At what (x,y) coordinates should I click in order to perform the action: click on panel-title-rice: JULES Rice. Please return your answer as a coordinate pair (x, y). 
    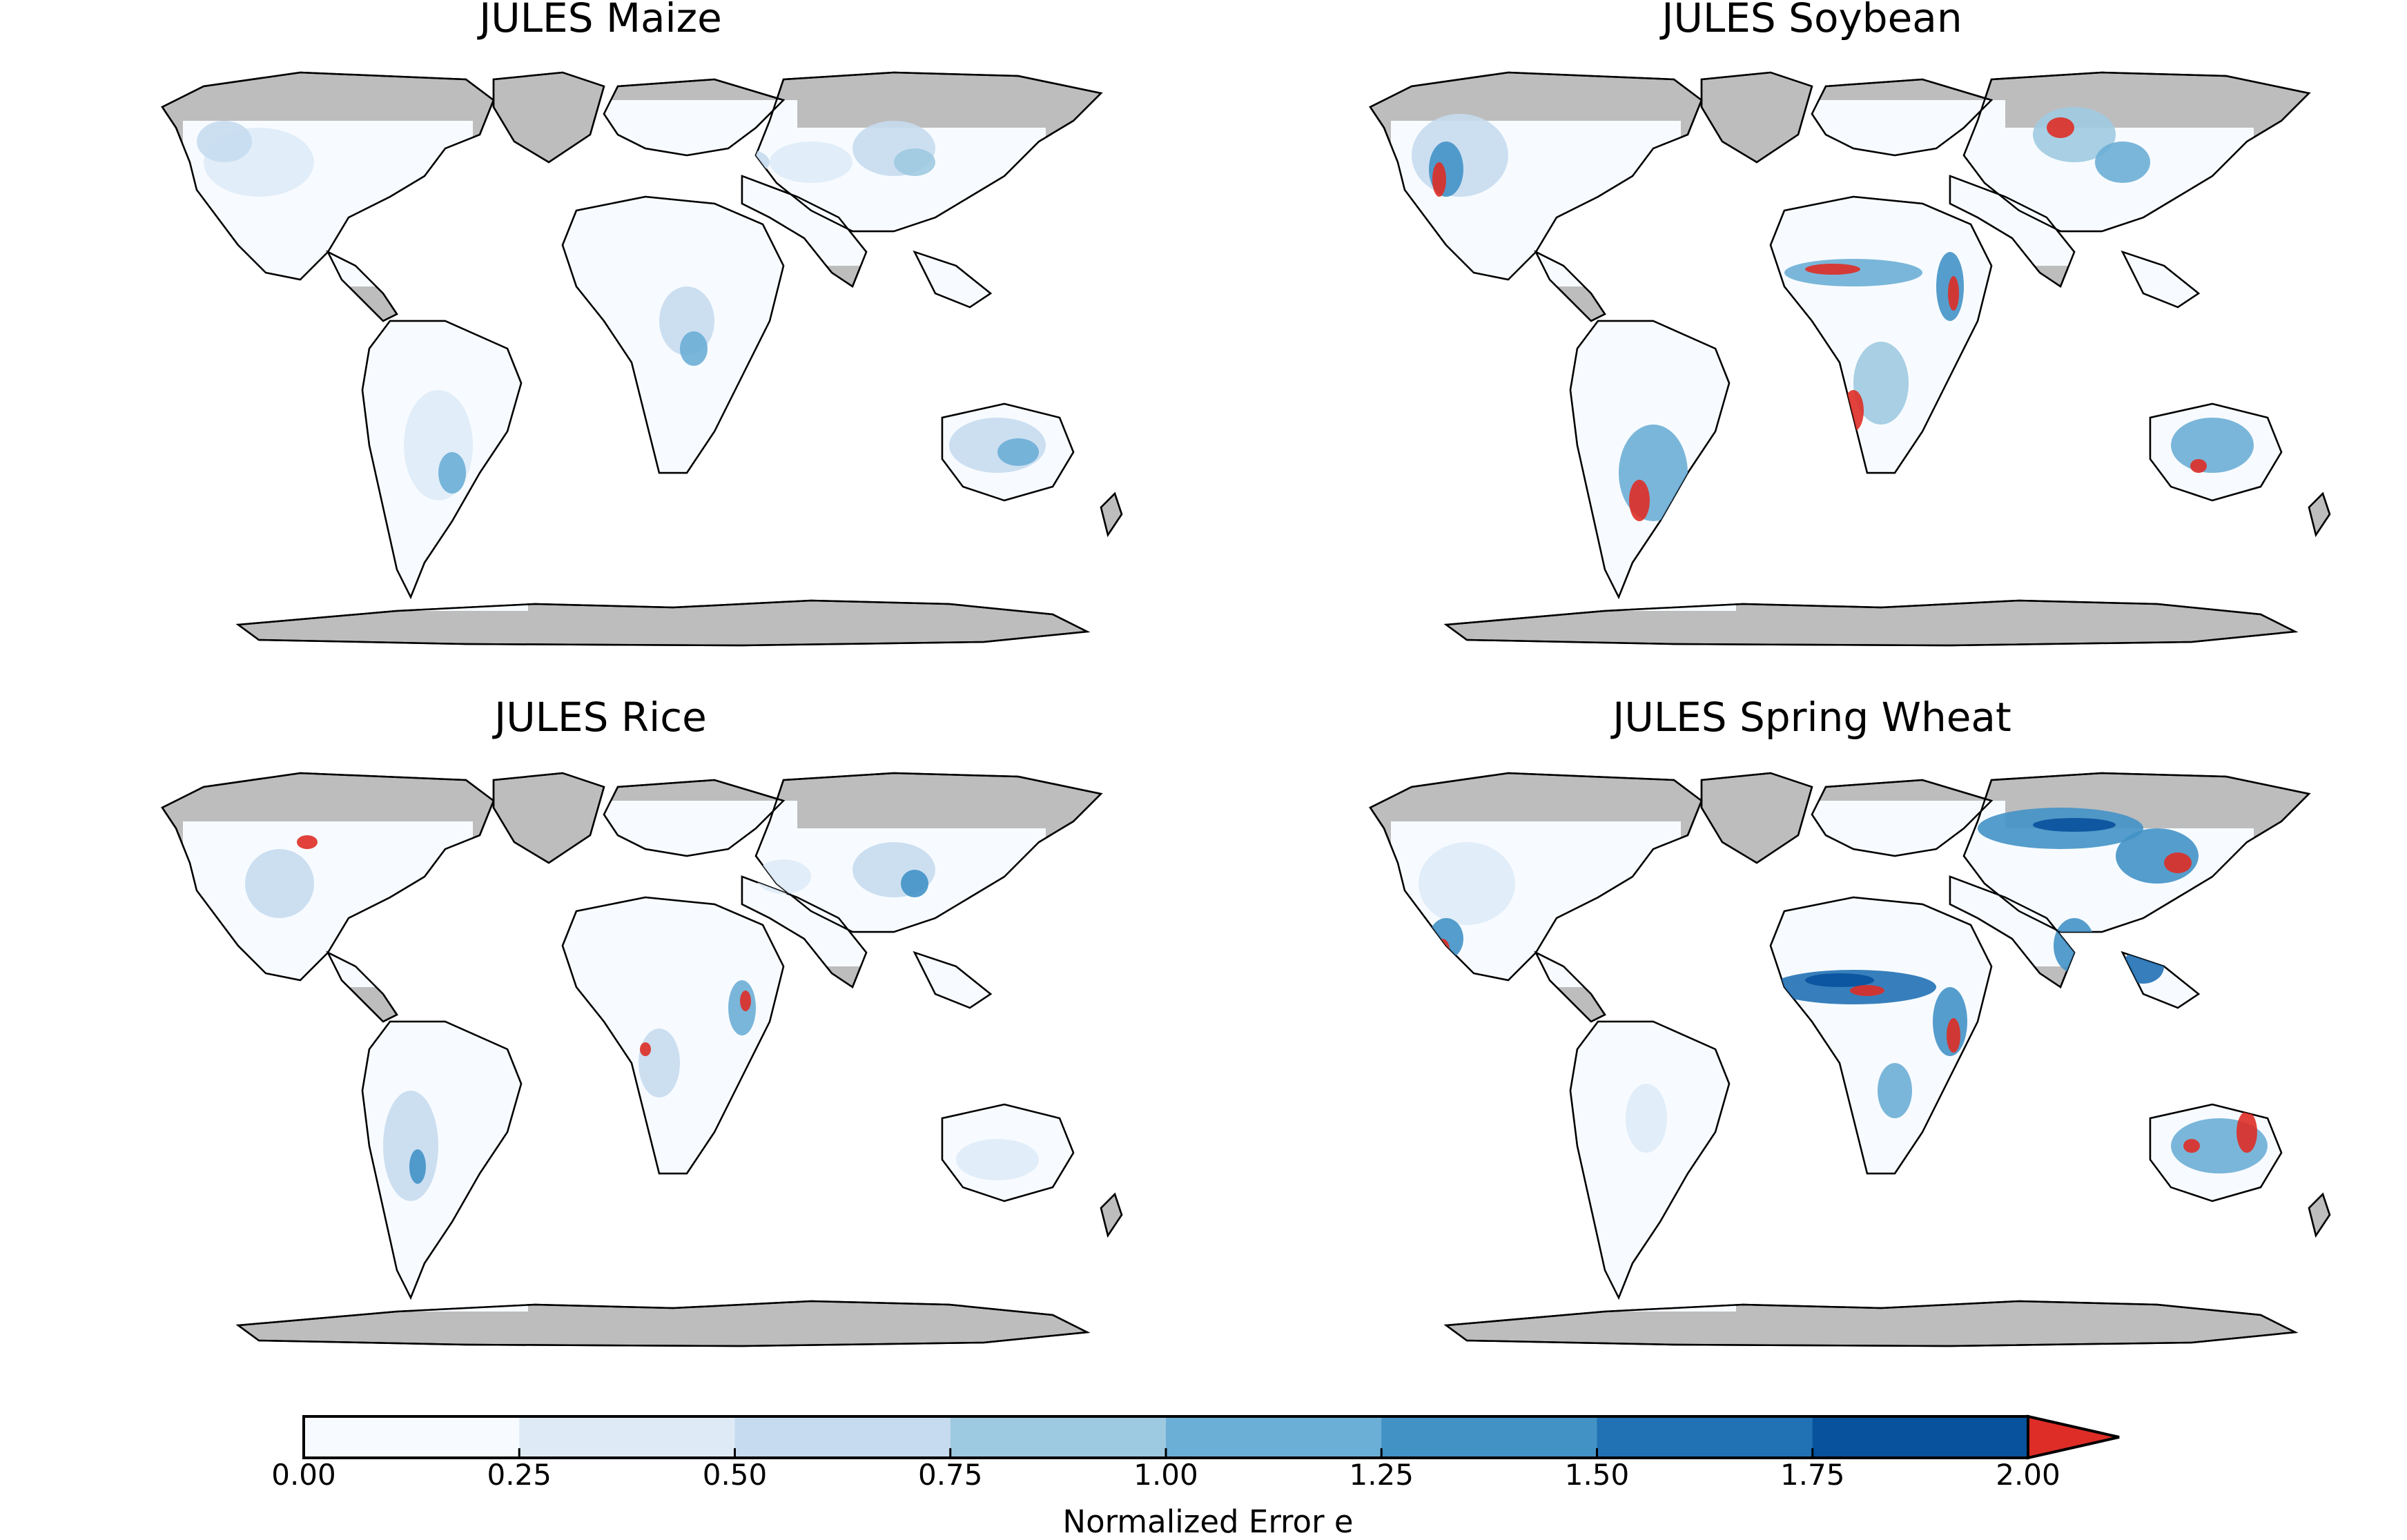
    Looking at the image, I should click on (600, 717).